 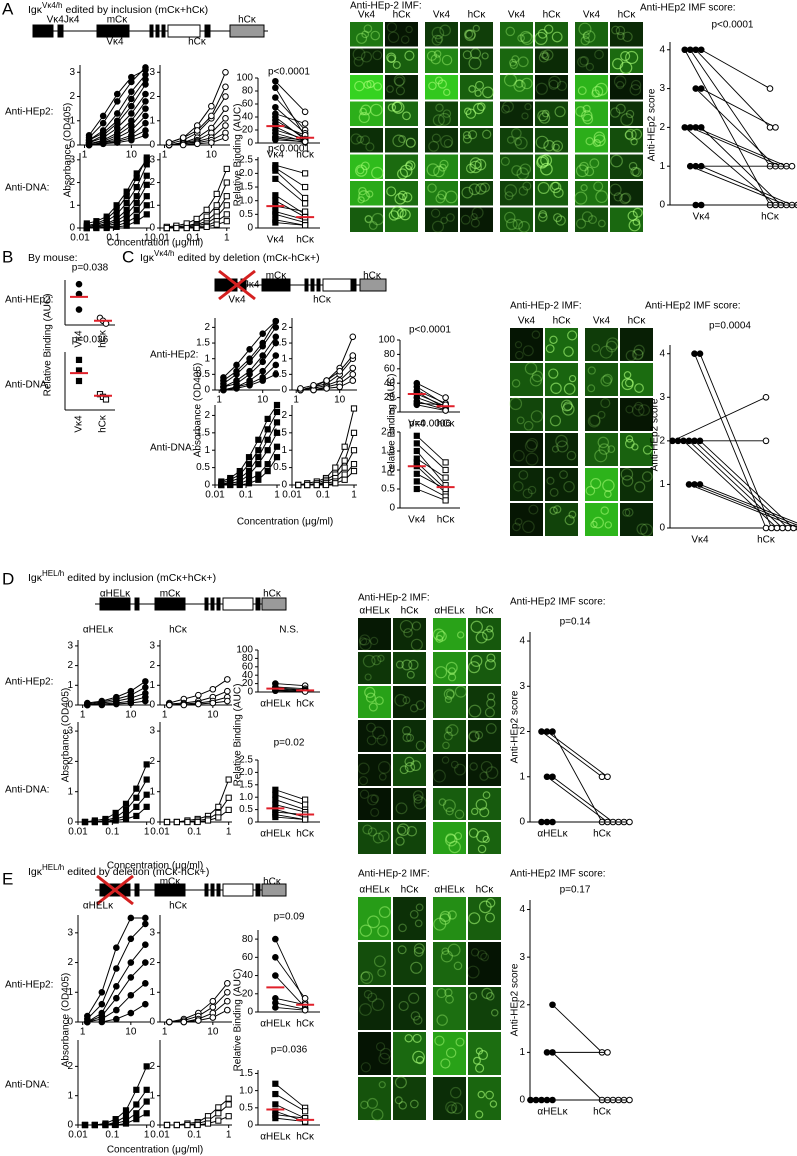 I want to click on panel-label: C, so click(x=128, y=256).